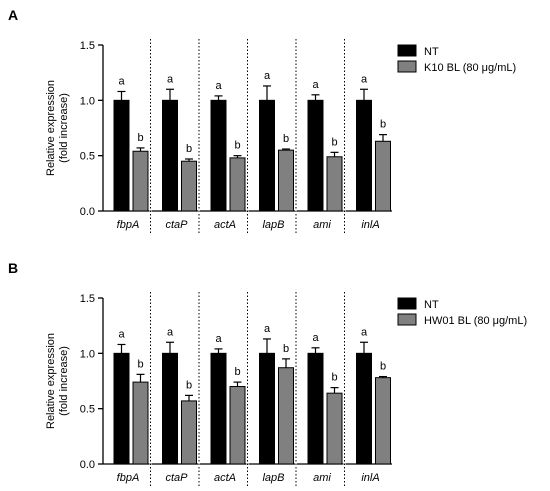 The image size is (550, 491). Describe the element at coordinates (13, 15) in the screenshot. I see `panel-label: A` at that location.